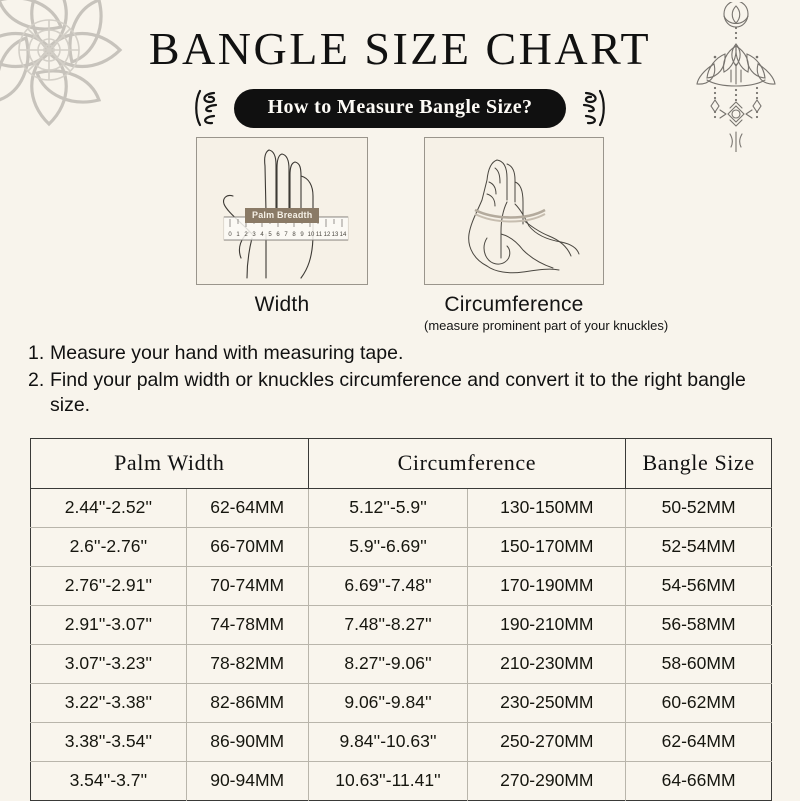 This screenshot has width=800, height=801. I want to click on page-title: BANGLE SIZE CHART, so click(400, 48).